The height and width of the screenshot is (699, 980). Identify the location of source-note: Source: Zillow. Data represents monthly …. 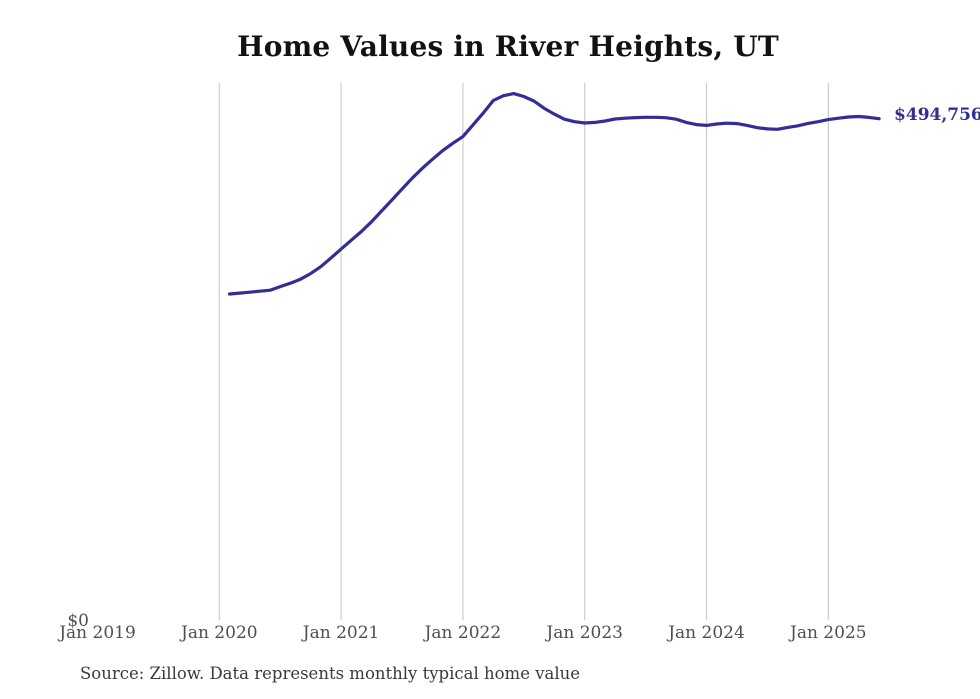
(330, 673).